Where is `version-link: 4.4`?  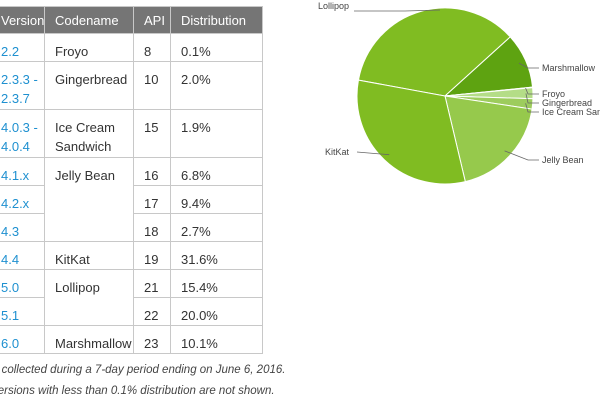
version-link: 4.4 is located at coordinates (22, 255).